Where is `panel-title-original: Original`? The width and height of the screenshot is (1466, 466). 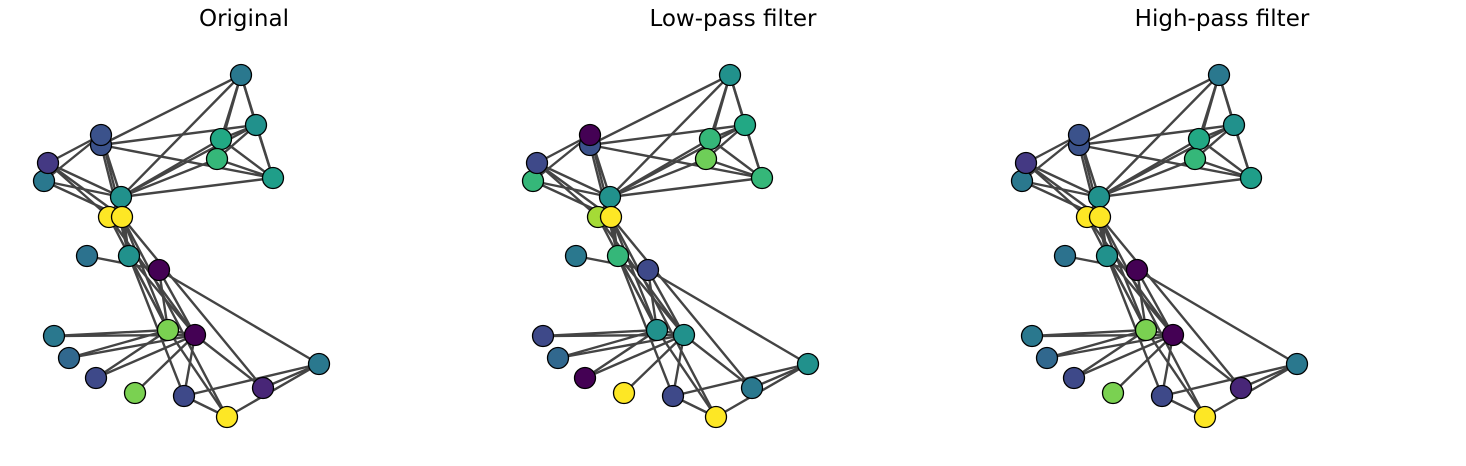
panel-title-original: Original is located at coordinates (243, 19).